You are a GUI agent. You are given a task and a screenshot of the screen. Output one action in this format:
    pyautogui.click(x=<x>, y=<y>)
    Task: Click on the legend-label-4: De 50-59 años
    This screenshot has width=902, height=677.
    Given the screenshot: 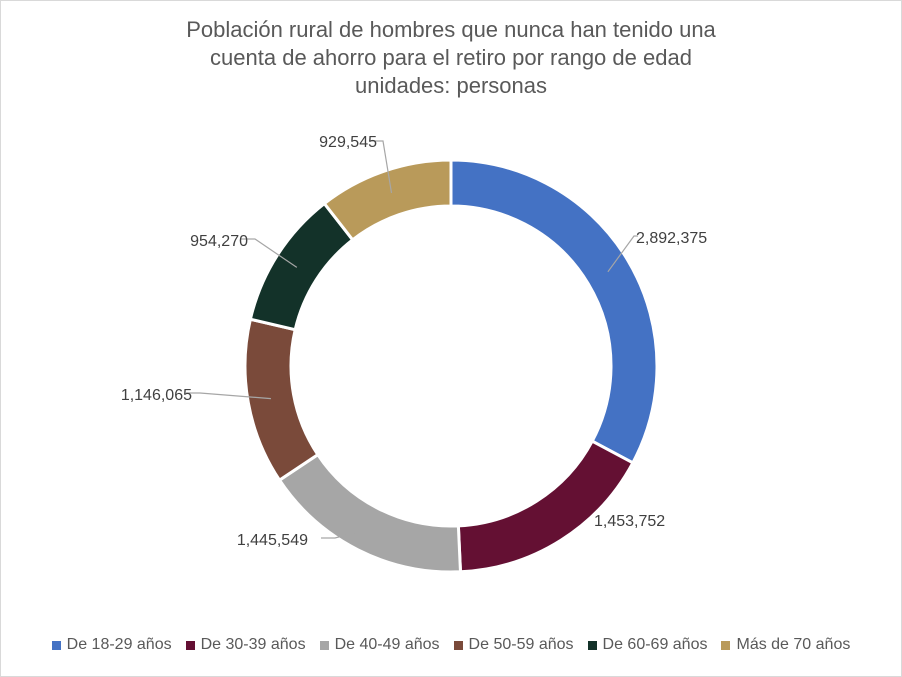 What is the action you would take?
    pyautogui.click(x=521, y=644)
    